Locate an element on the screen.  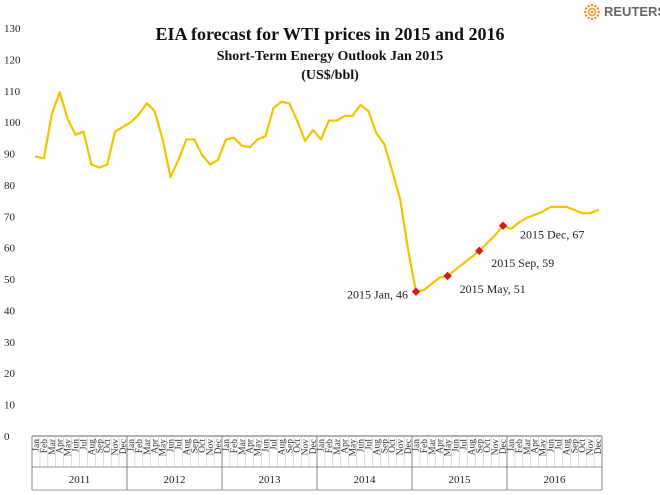
data-label: 2015 Dec, 67 is located at coordinates (552, 235).